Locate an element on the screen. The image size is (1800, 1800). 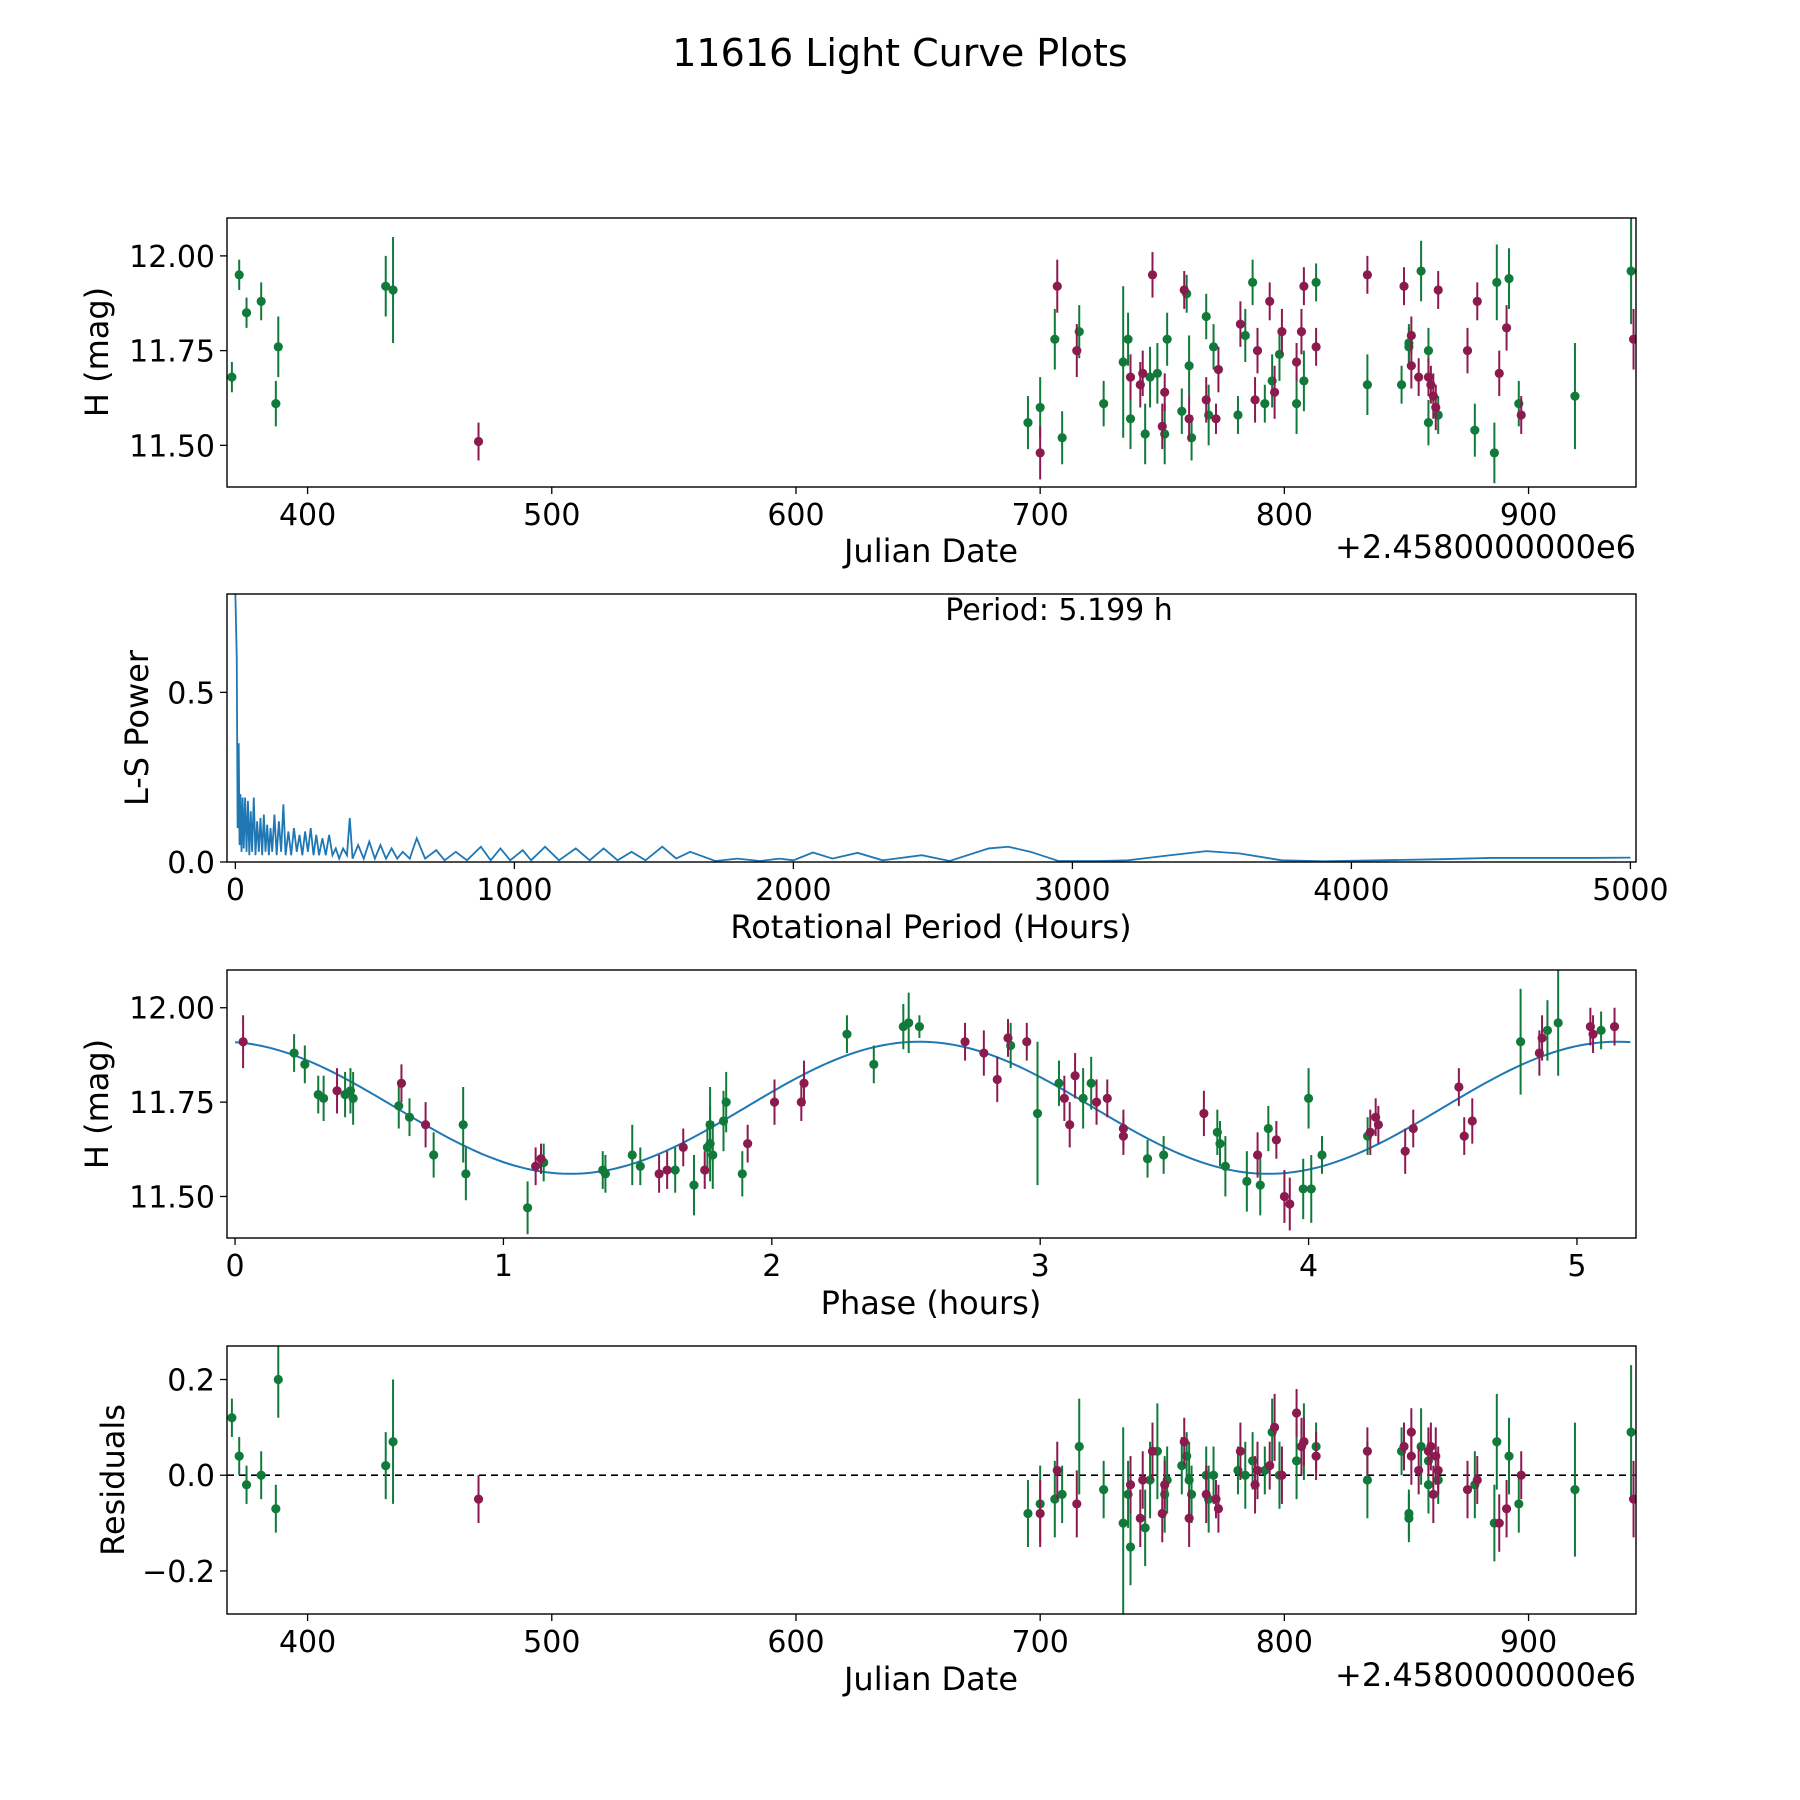
residuals-xlabel: Julian Date is located at coordinates (930, 1679).